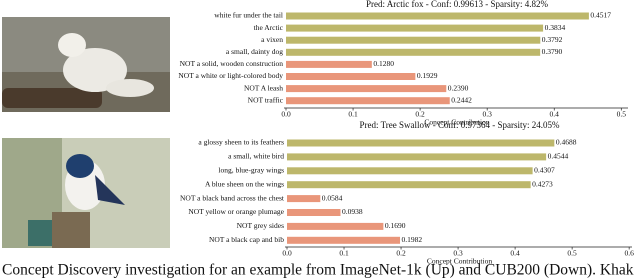 The width and height of the screenshot is (640, 279). I want to click on y-tick-label: NOT a white or light-colored body, so click(230, 75).